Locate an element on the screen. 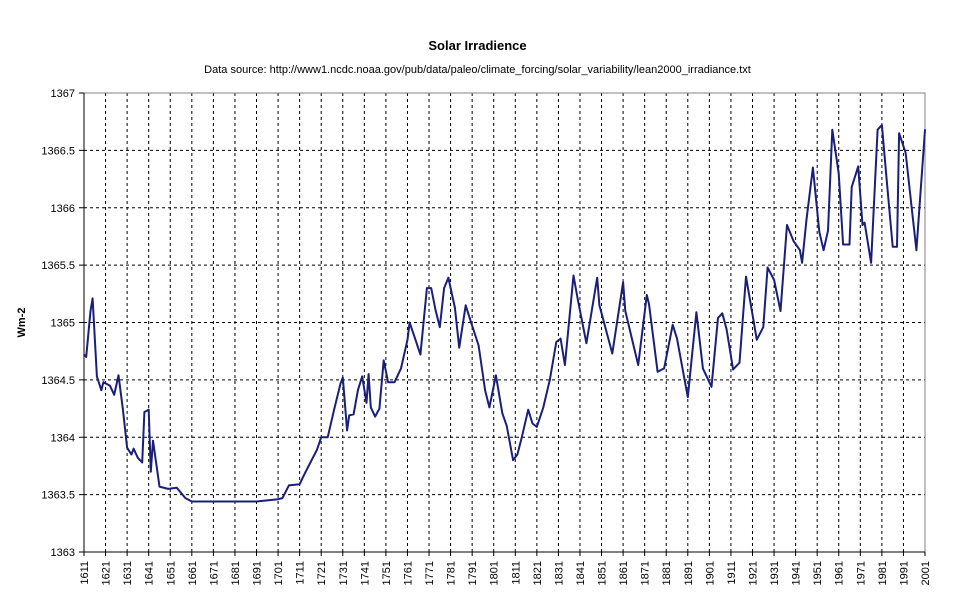  y-tick-label: 1367 is located at coordinates (63, 94).